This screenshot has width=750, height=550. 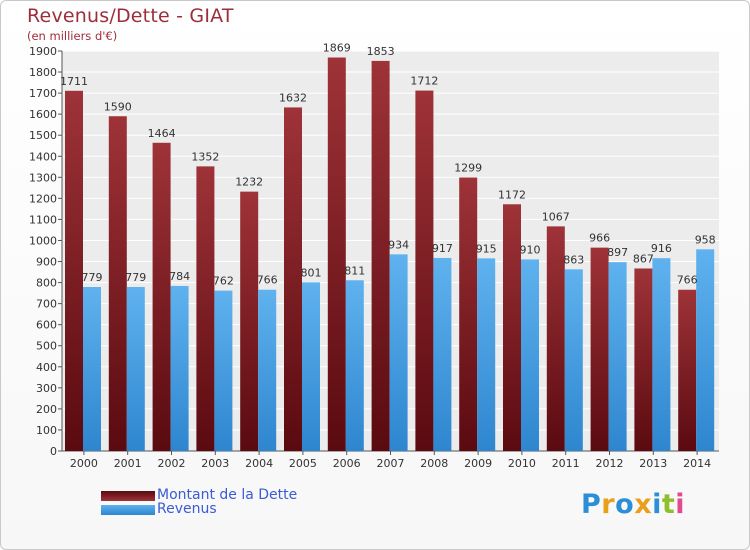 I want to click on y-tick-label: 1300, so click(x=43, y=177).